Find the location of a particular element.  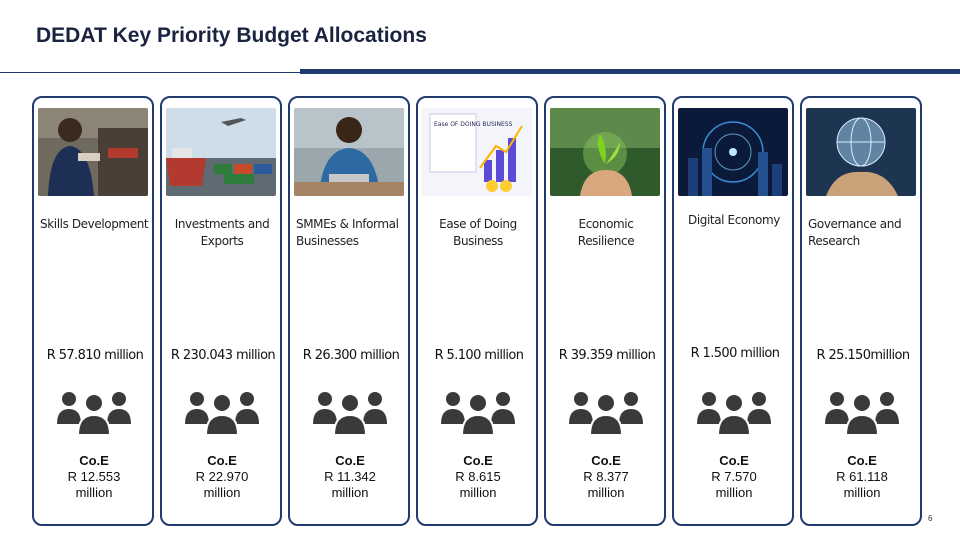

coe-amount: Co.E R 12.553 million is located at coordinates (94, 477).